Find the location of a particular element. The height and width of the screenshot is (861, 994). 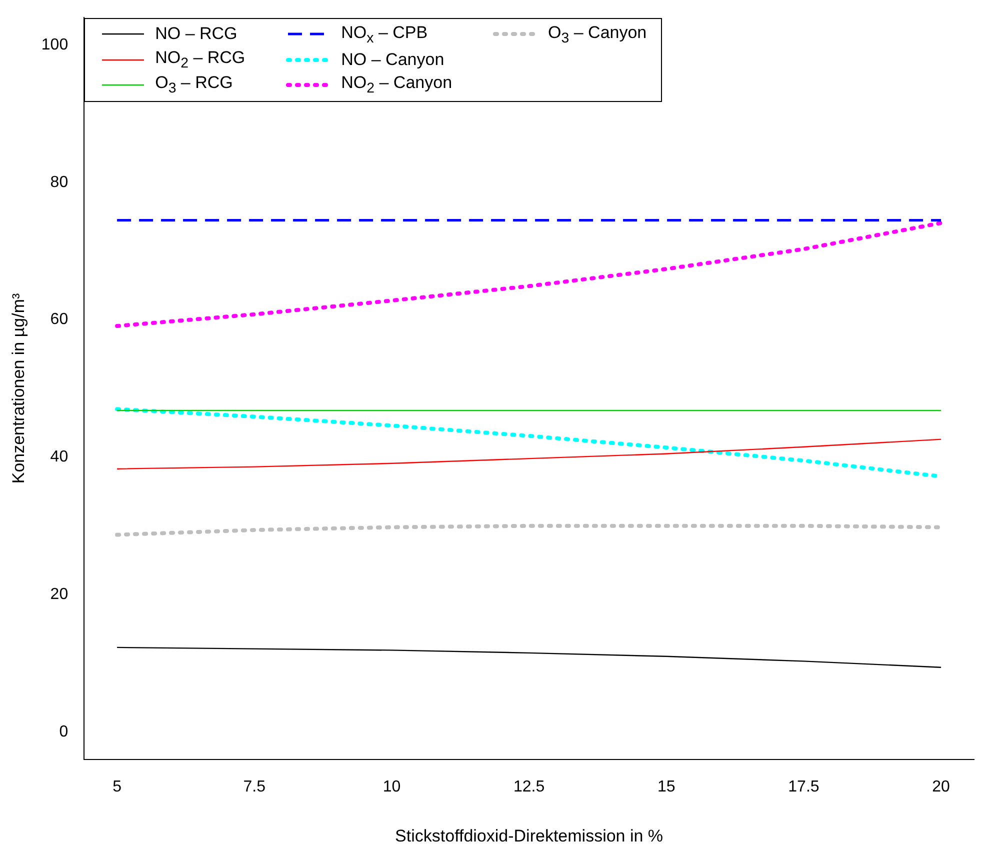

y-tick-label: 20 is located at coordinates (59, 594).